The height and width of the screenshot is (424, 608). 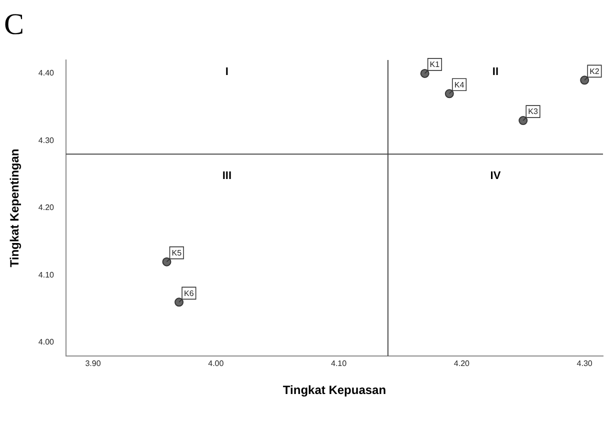 What do you see at coordinates (177, 253) in the screenshot?
I see `annotation: K5` at bounding box center [177, 253].